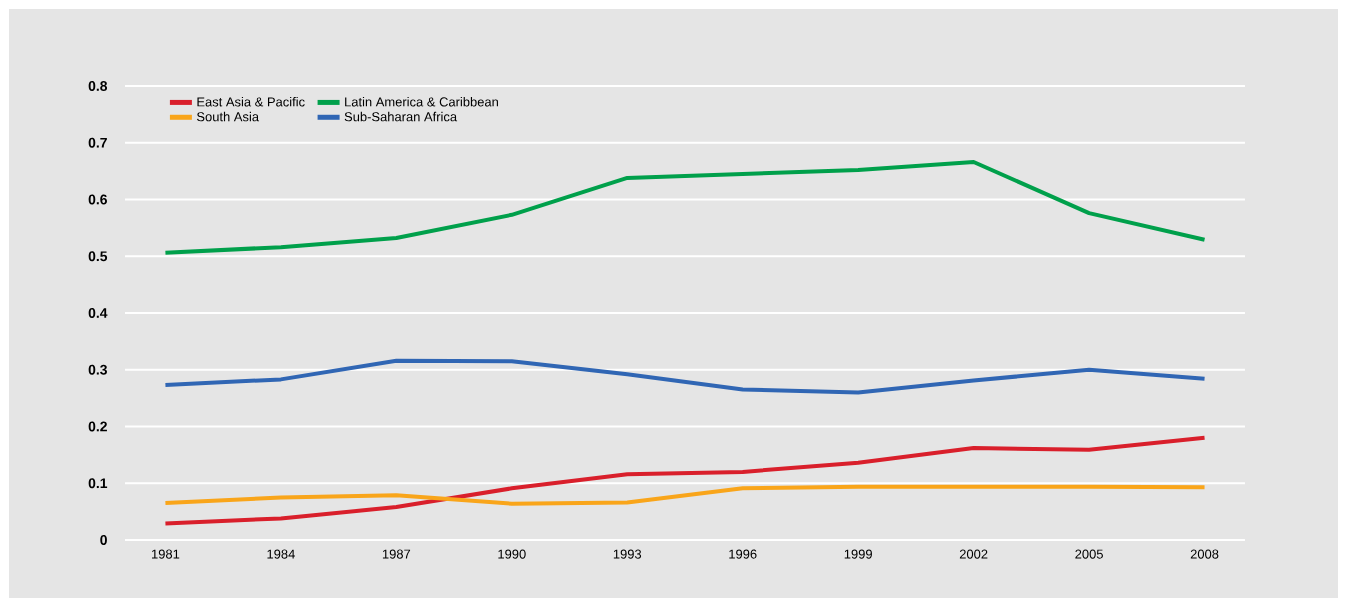 The height and width of the screenshot is (607, 1347). What do you see at coordinates (401, 116) in the screenshot?
I see `legend-label: Sub-Saharan Africa` at bounding box center [401, 116].